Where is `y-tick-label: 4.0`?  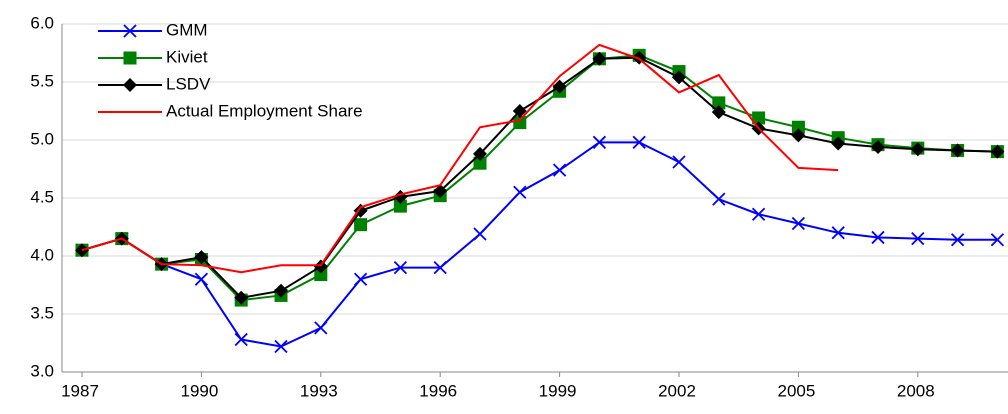 y-tick-label: 4.0 is located at coordinates (42, 254).